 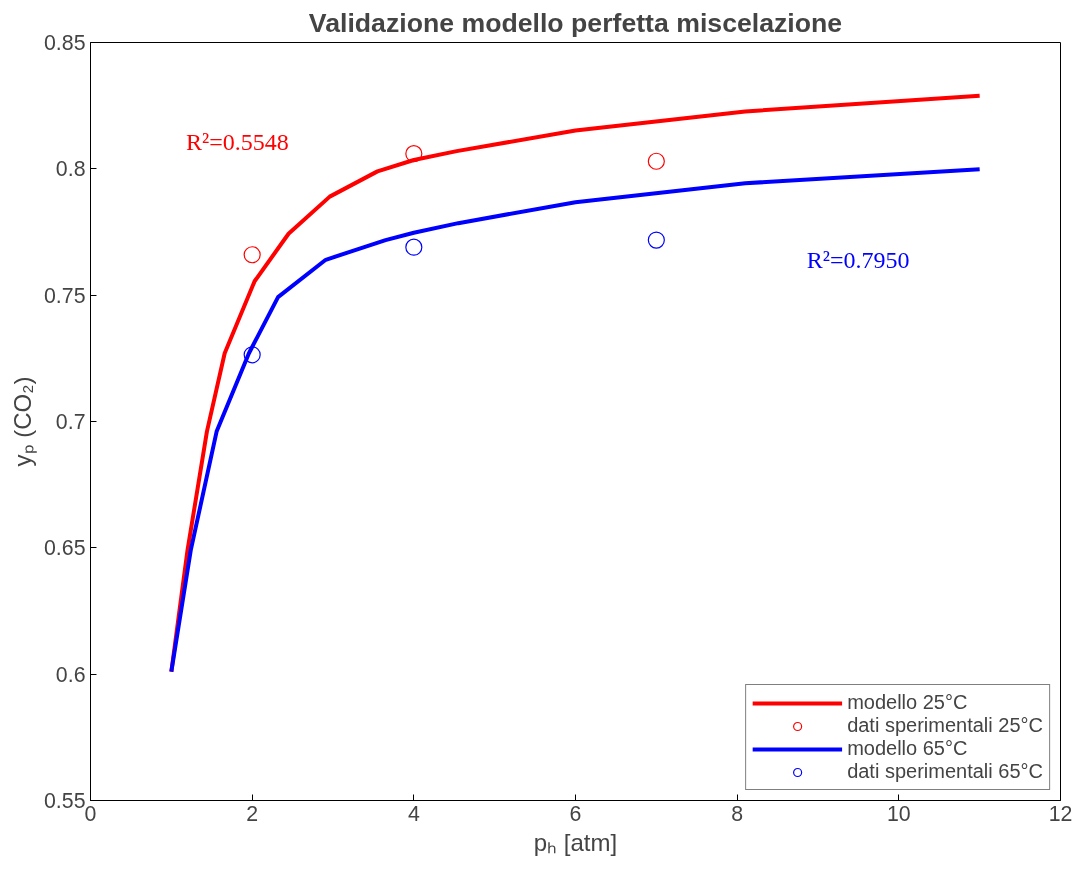 I want to click on x-tick-label: 8, so click(x=737, y=813).